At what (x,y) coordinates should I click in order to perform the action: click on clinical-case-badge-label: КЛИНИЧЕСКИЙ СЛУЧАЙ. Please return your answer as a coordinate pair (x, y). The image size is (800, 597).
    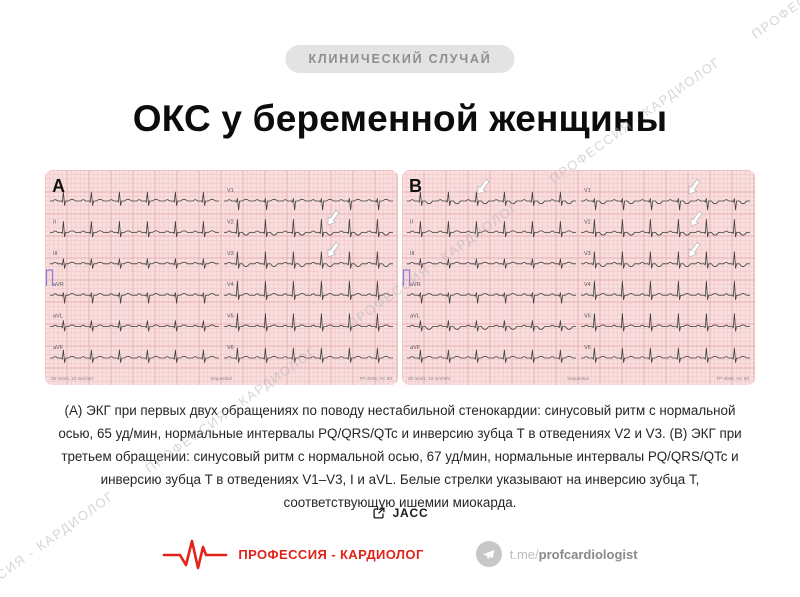
    Looking at the image, I should click on (400, 59).